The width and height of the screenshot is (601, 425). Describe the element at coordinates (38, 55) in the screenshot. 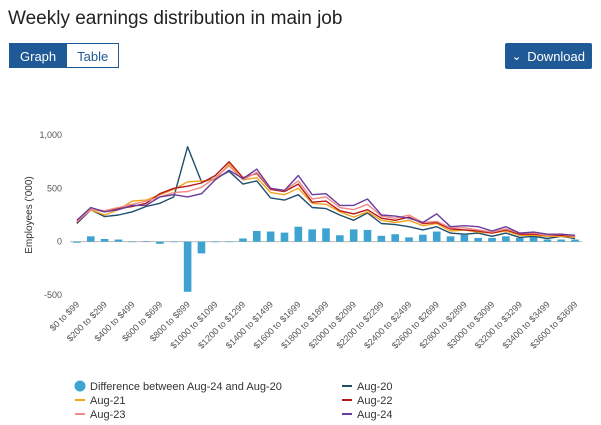

I see `tab-graph: Graph` at that location.